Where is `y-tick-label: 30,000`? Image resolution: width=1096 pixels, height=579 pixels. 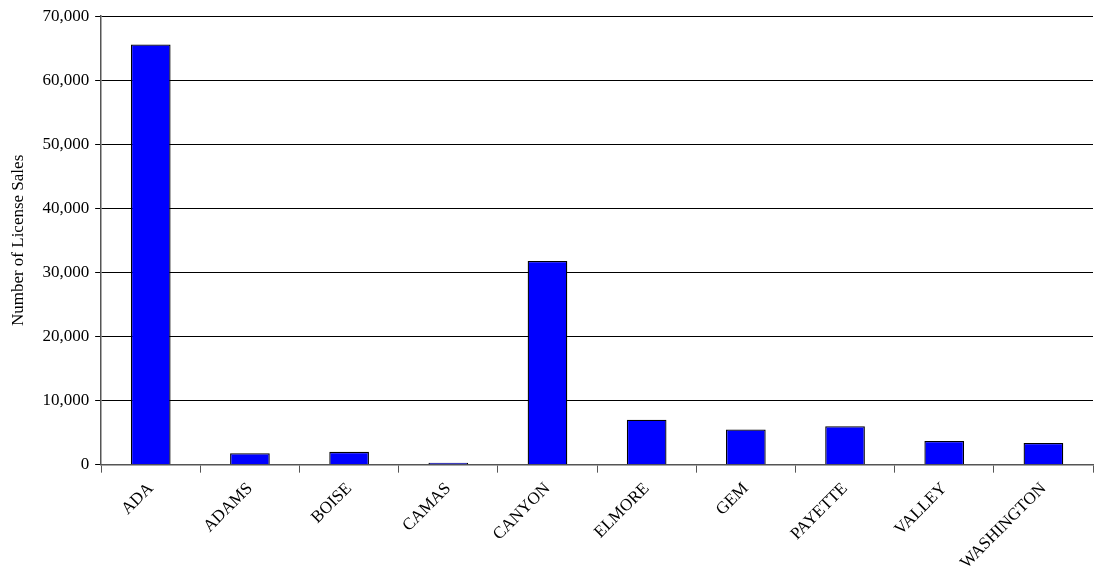 y-tick-label: 30,000 is located at coordinates (66, 271).